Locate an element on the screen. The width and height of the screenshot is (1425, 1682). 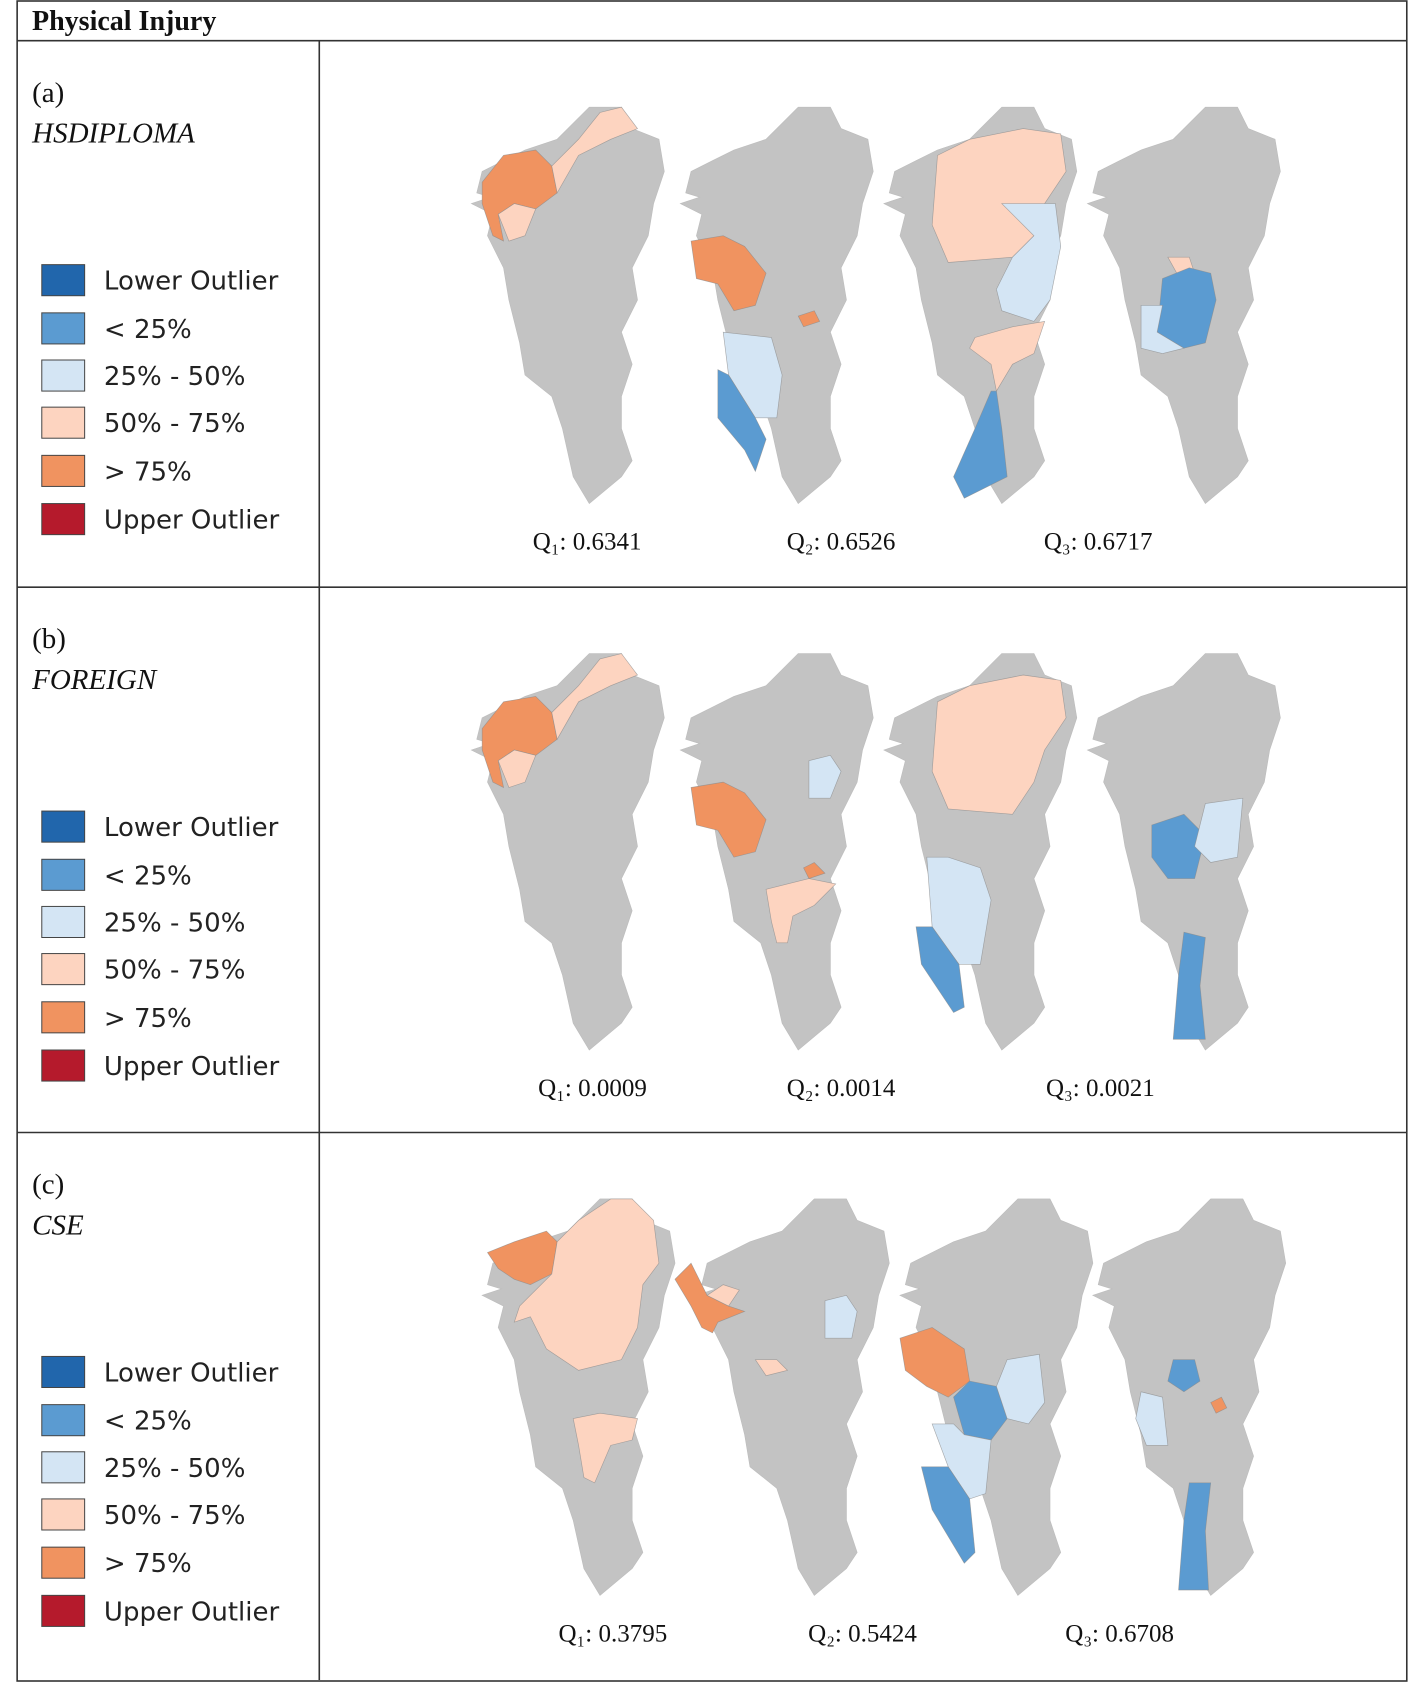
quartile-label: Q₃: 0.6717 is located at coordinates (1098, 542).